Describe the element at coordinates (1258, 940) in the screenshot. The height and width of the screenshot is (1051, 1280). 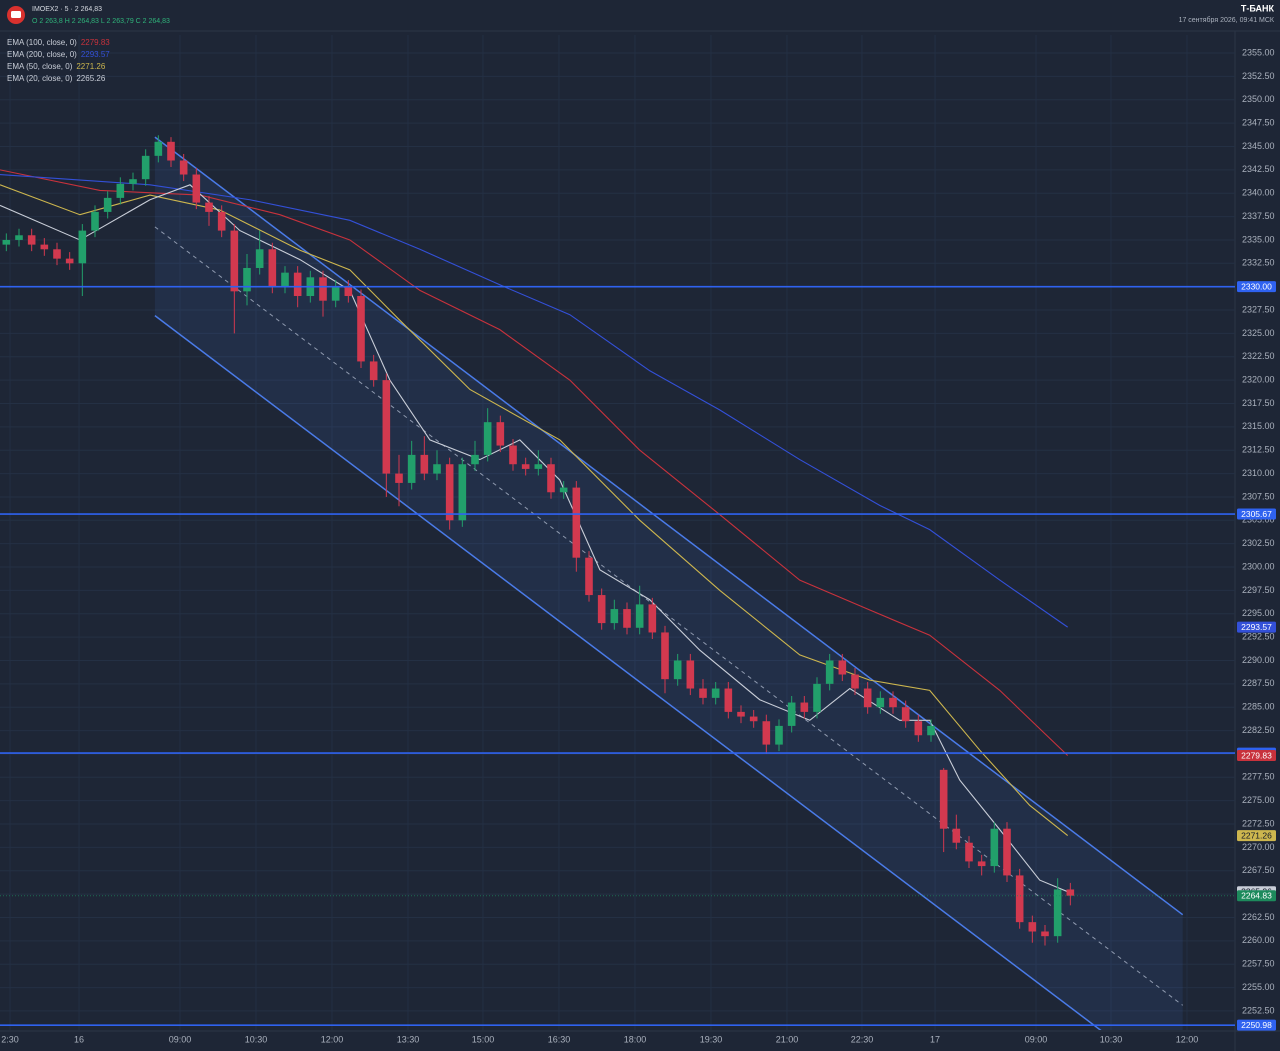
I see `y-tick-label: 2260.00` at that location.